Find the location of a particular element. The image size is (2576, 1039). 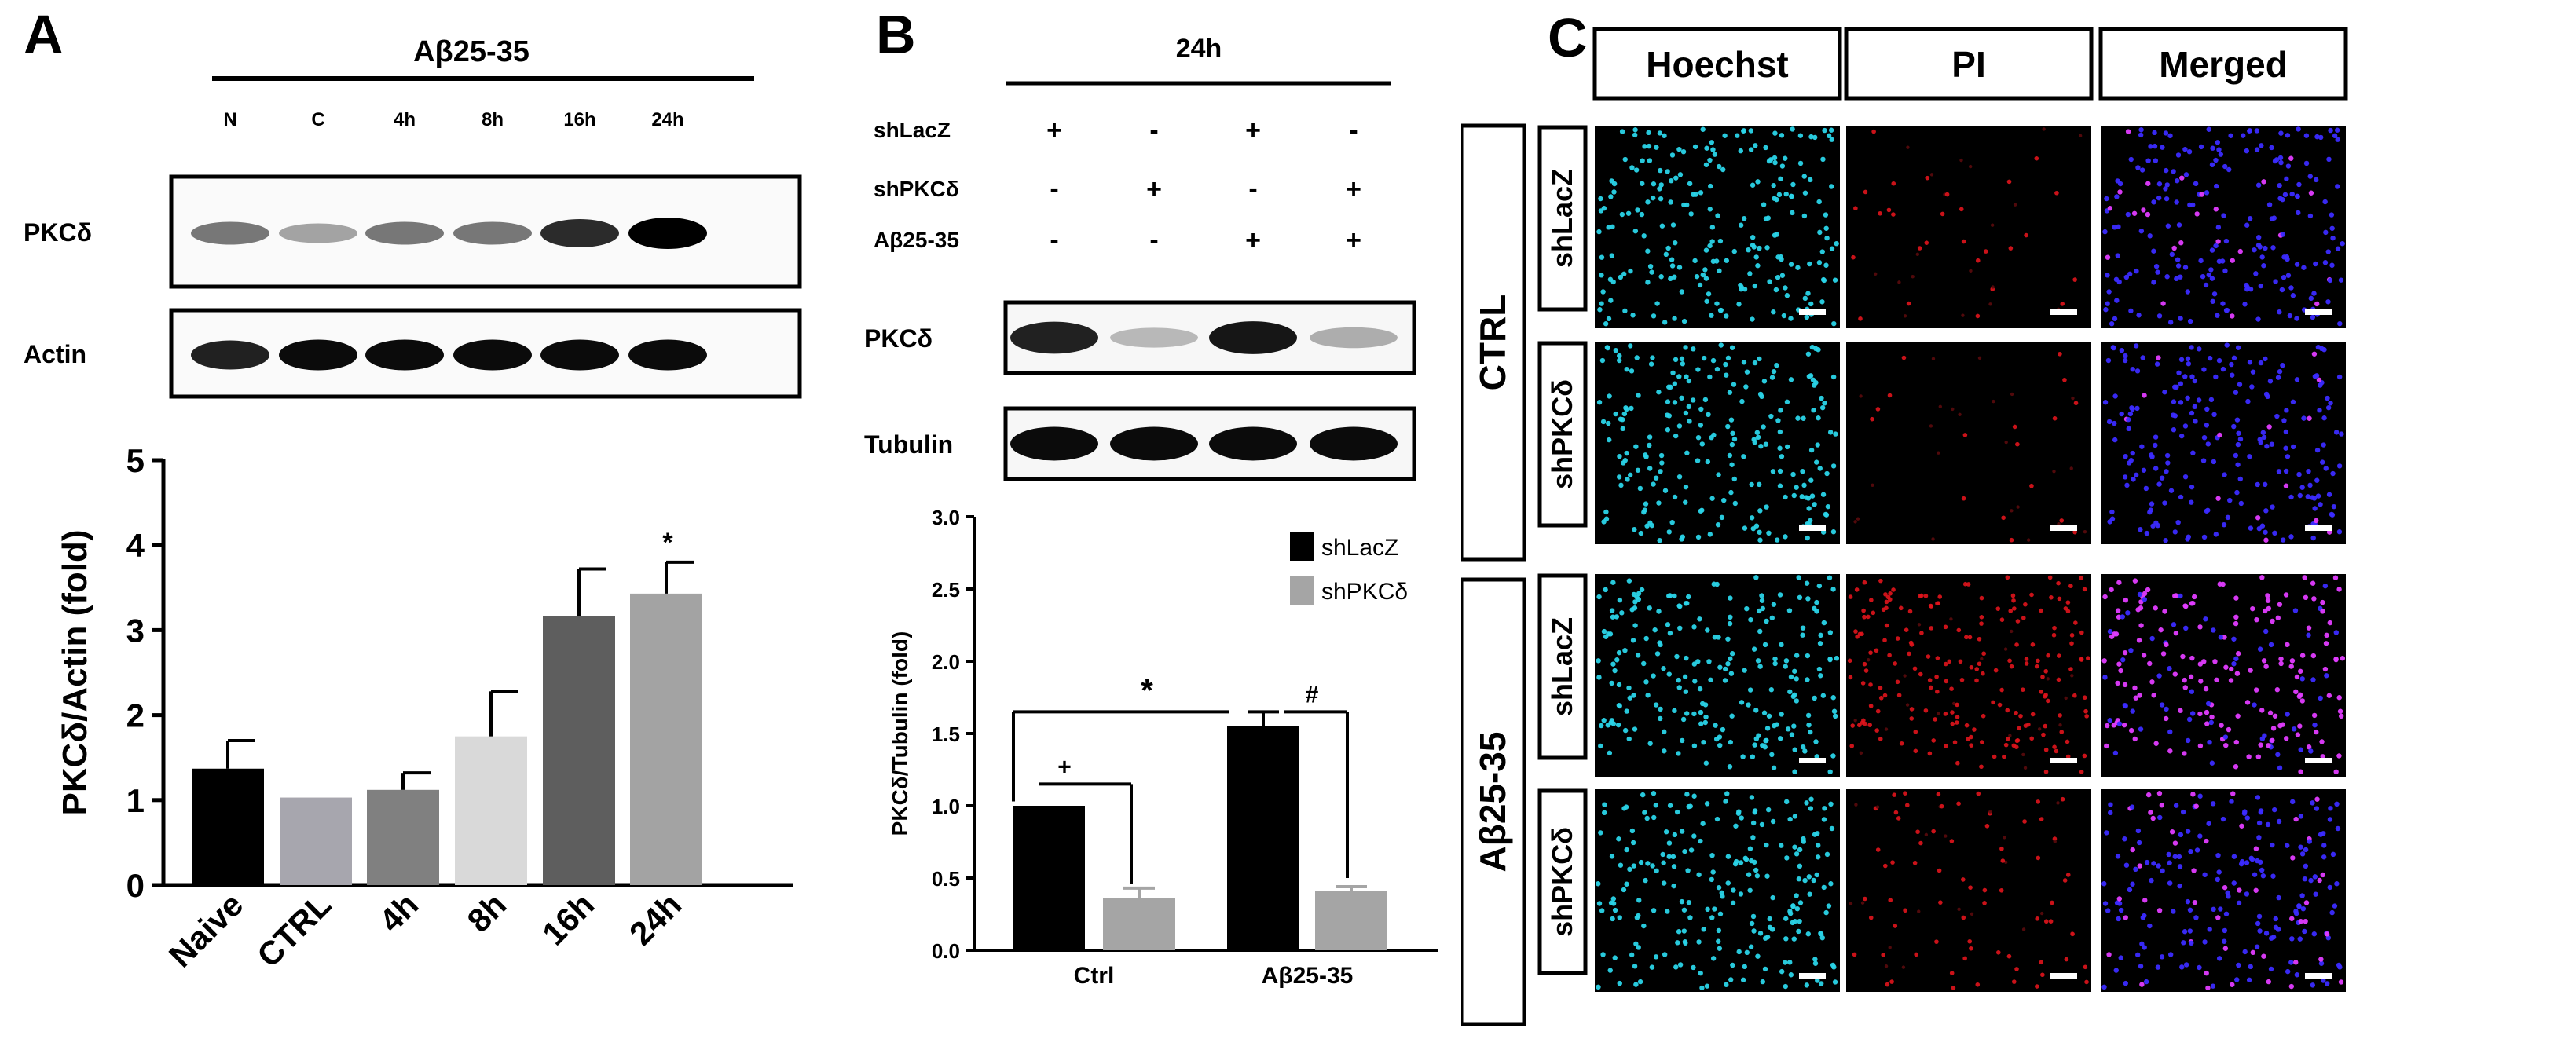

blot-band is located at coordinates (1354, 338).